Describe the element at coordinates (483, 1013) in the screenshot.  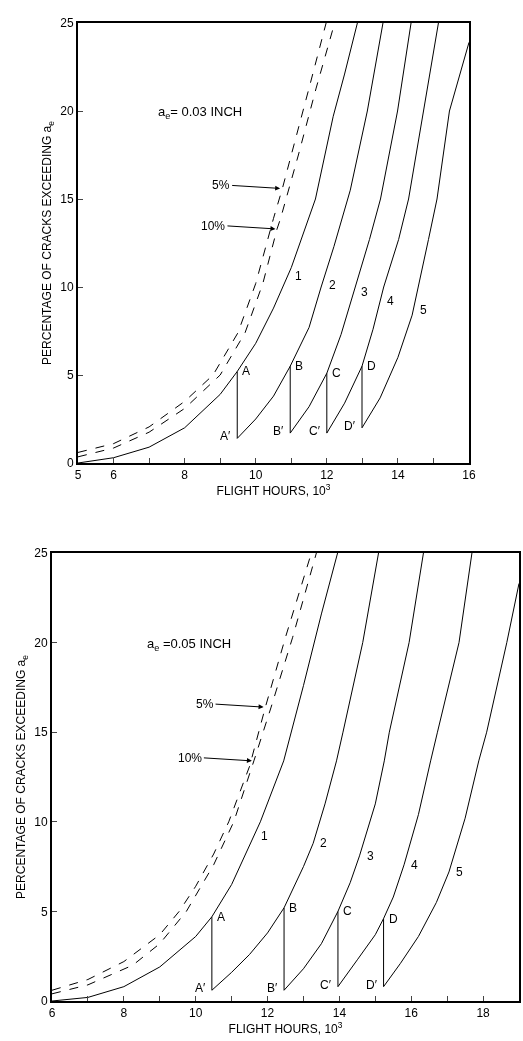
I see `x-tick-label: 18` at that location.